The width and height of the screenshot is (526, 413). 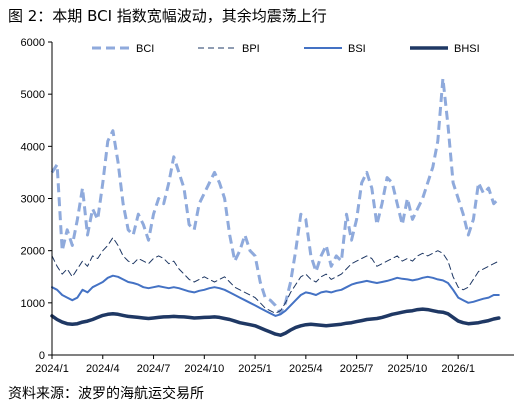 I want to click on series-line-bhsi, so click(x=275, y=322).